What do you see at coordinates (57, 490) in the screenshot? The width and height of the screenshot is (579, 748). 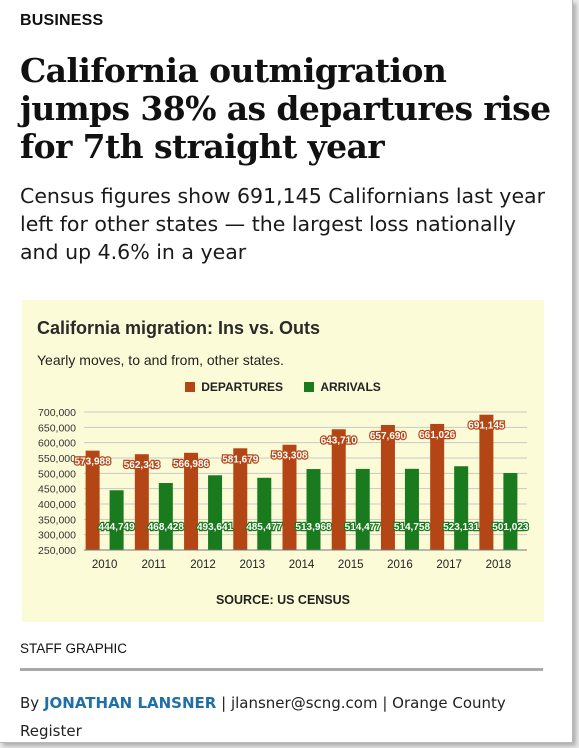 I see `y-tick-label: 450,000` at bounding box center [57, 490].